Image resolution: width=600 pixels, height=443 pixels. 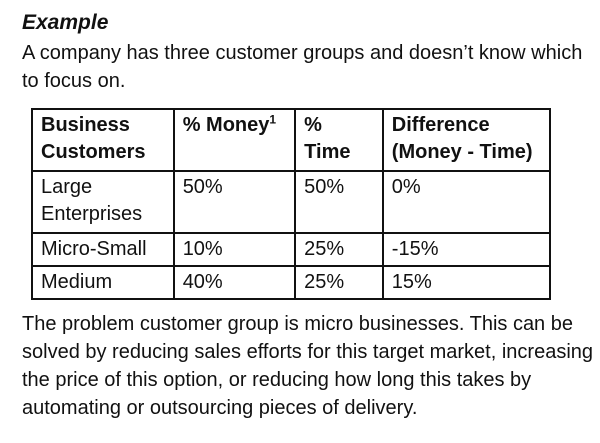 I want to click on cell-difference: -15%, so click(x=466, y=249).